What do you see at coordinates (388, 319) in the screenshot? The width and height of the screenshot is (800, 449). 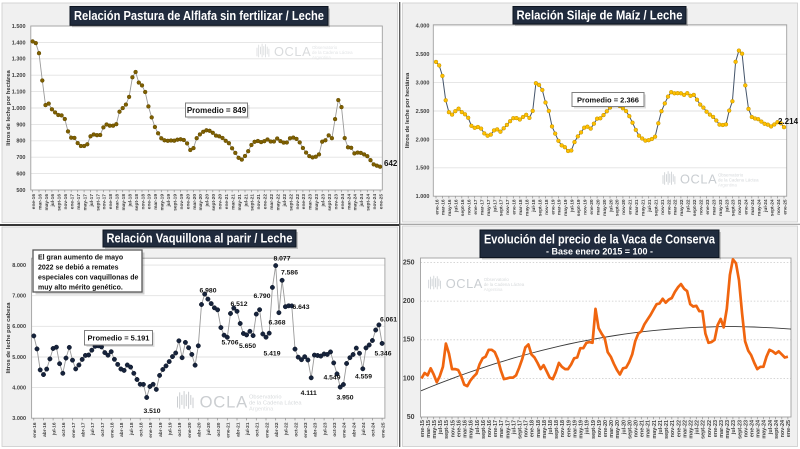 I see `svg-text: 6.061` at bounding box center [388, 319].